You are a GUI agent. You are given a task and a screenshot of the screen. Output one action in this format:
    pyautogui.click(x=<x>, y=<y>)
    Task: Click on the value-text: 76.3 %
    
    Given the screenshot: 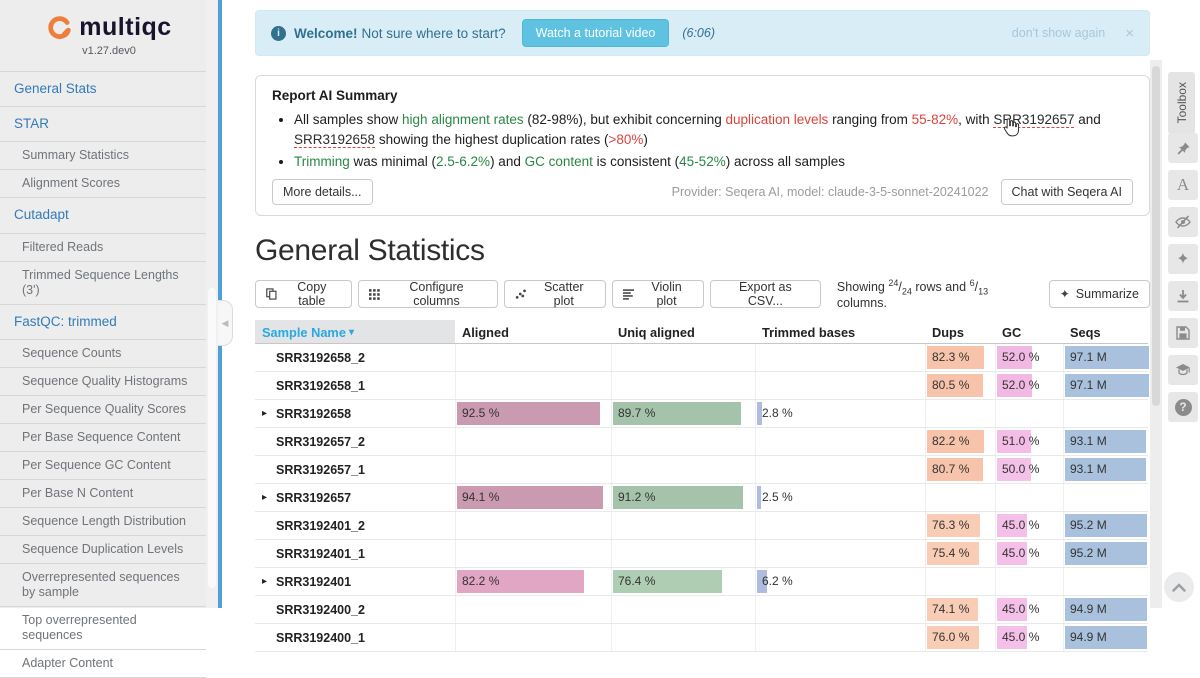 What is the action you would take?
    pyautogui.click(x=951, y=525)
    